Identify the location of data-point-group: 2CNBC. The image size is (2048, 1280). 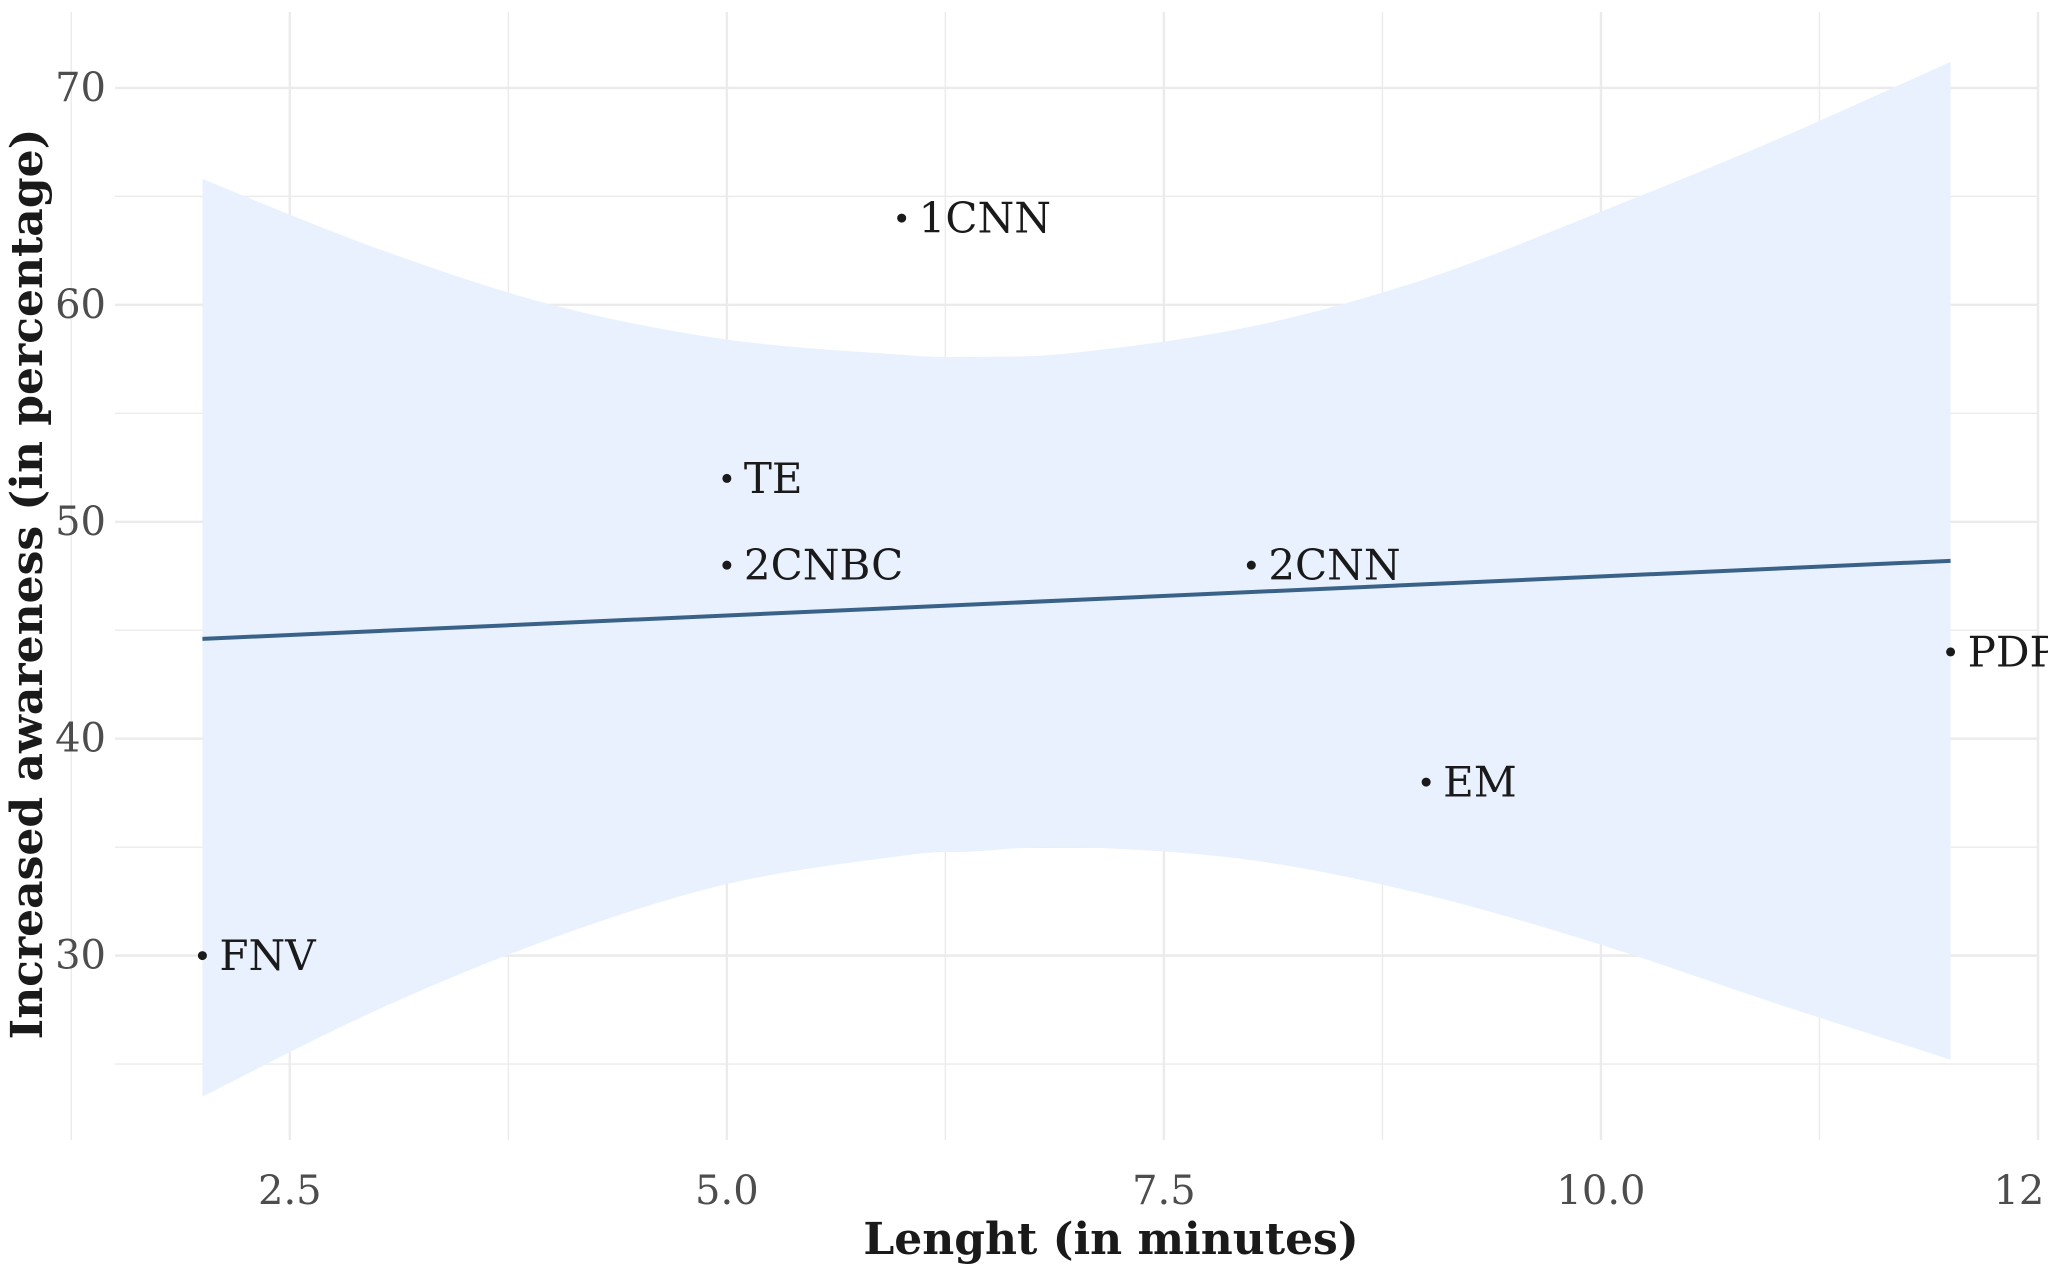
(812, 565).